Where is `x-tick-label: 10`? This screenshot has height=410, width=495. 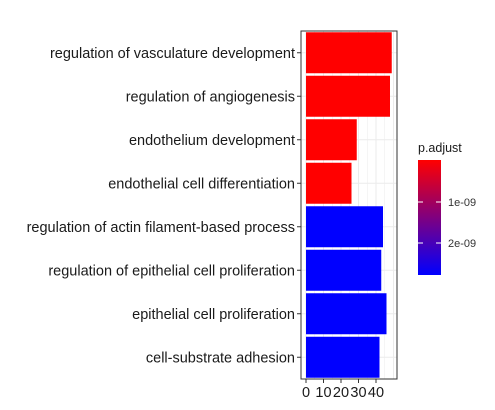 x-tick-label: 10 is located at coordinates (323, 393).